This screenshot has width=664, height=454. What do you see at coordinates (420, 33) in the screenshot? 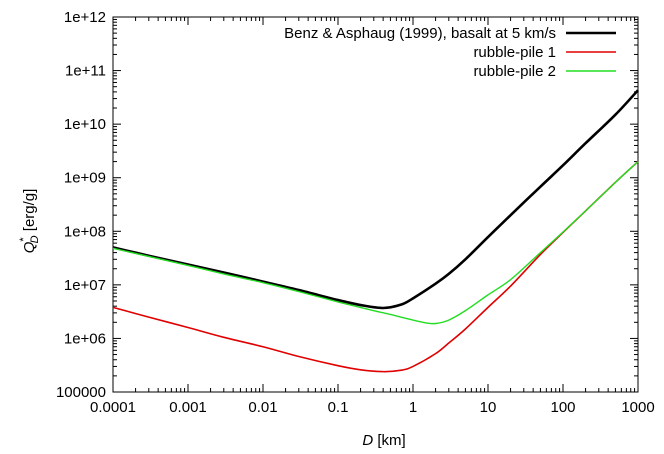
I see `legend-label-1: Benz & Asphaug (1999), basalt at 5 km/s` at bounding box center [420, 33].